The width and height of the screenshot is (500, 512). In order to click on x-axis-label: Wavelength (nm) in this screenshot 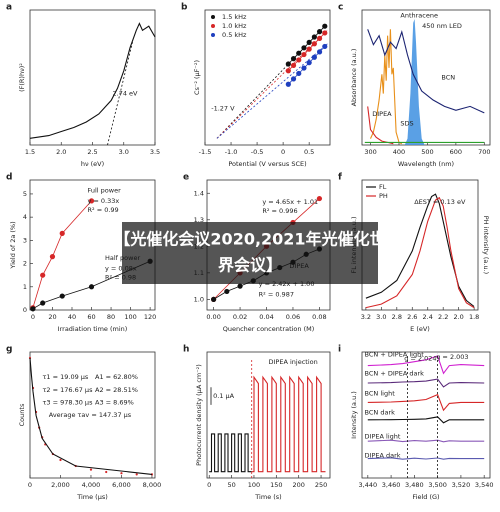, I will do `click(426, 164)`.